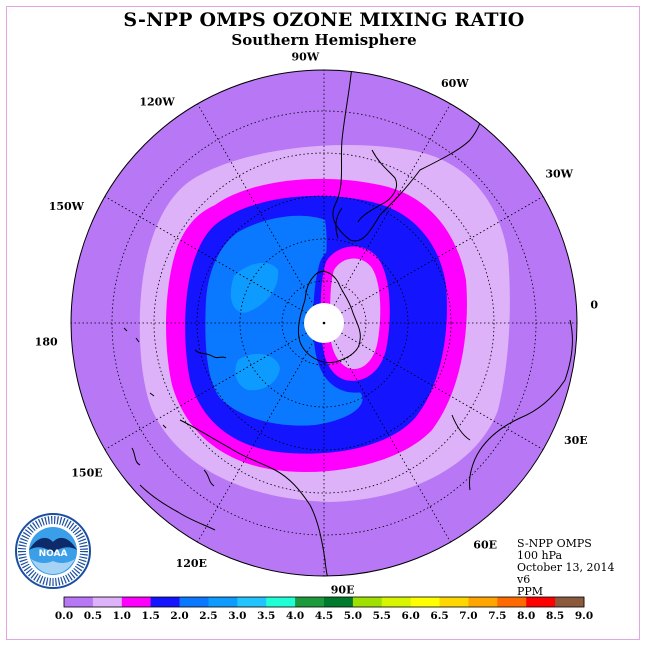 The width and height of the screenshot is (648, 648). What do you see at coordinates (559, 174) in the screenshot?
I see `longitude-label: 30W` at bounding box center [559, 174].